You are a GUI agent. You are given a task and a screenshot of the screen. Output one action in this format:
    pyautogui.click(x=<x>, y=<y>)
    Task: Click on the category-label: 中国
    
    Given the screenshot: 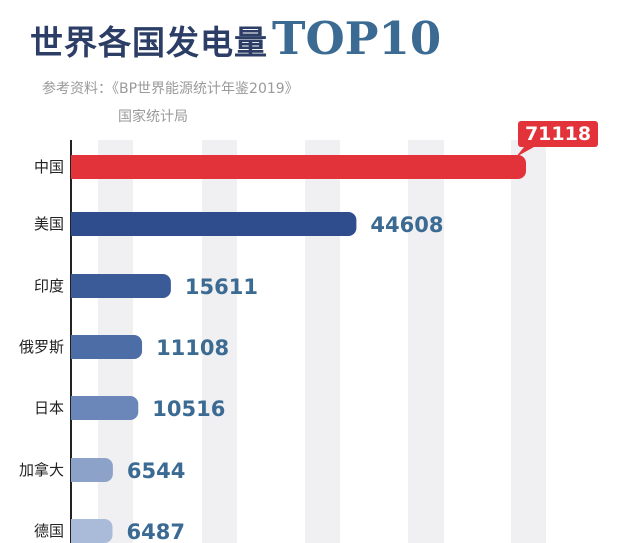 What is the action you would take?
    pyautogui.click(x=49, y=167)
    